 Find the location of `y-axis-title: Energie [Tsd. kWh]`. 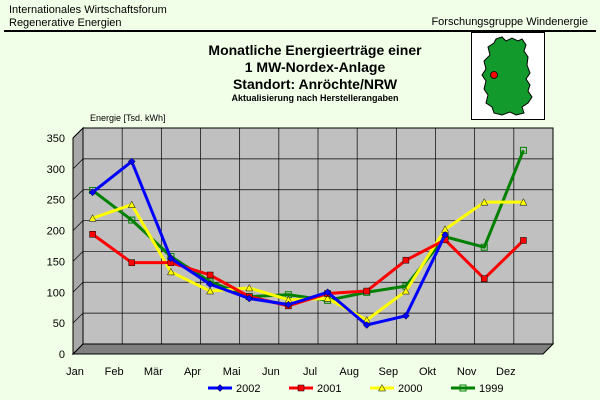

y-axis-title: Energie [Tsd. kWh] is located at coordinates (128, 118).